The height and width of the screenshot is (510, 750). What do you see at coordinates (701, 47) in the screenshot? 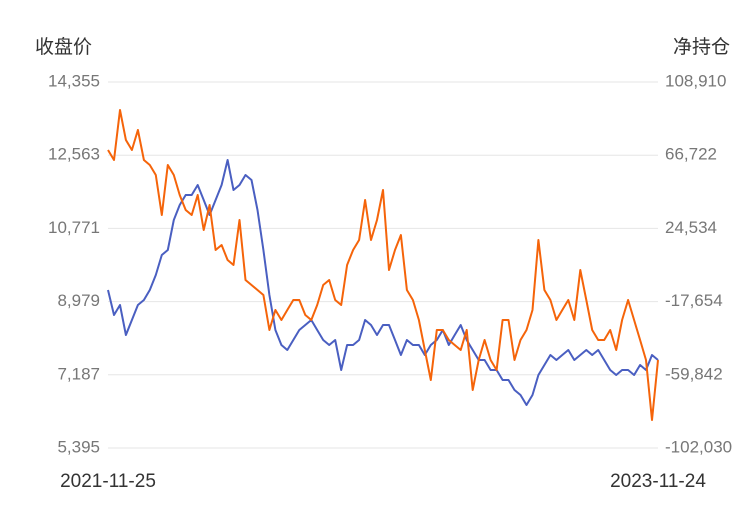
I see `y2-axis-title: 净持仓` at bounding box center [701, 47].